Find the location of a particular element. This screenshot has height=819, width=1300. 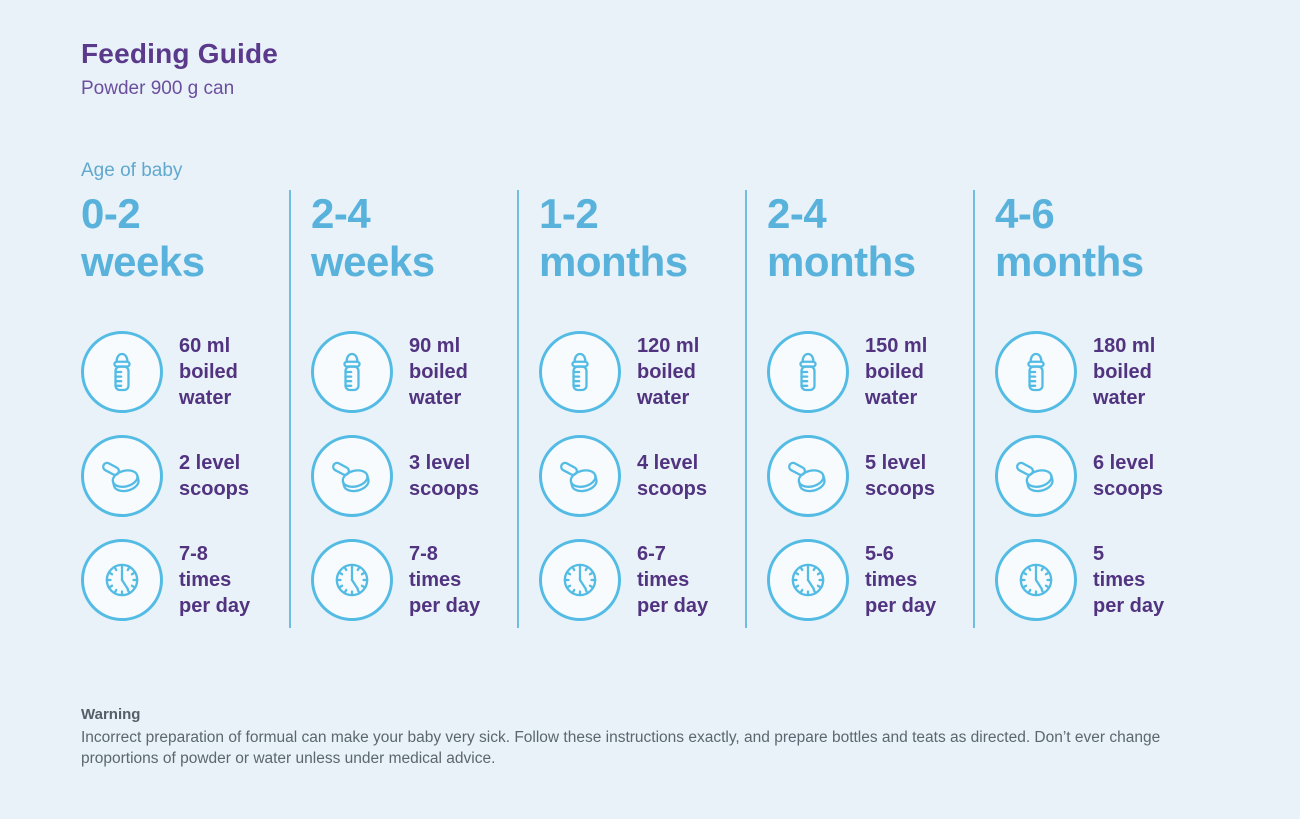

water-amount-label: 120 ml boiled water is located at coordinates (668, 372).